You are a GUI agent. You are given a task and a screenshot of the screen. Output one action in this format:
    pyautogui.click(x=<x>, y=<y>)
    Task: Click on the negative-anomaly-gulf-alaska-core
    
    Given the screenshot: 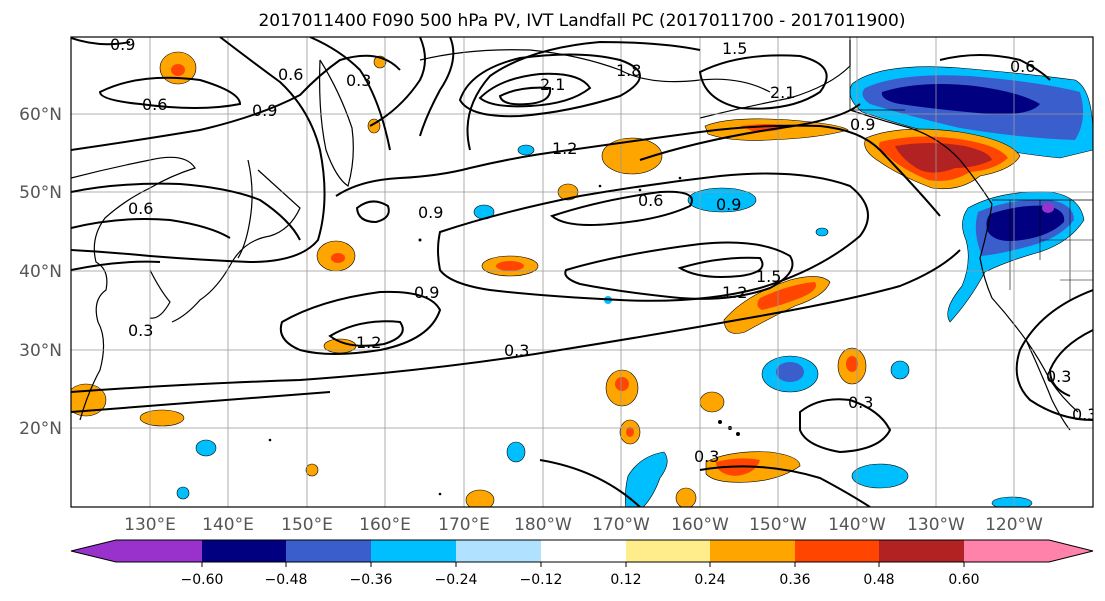 What is the action you would take?
    pyautogui.click(x=960, y=99)
    